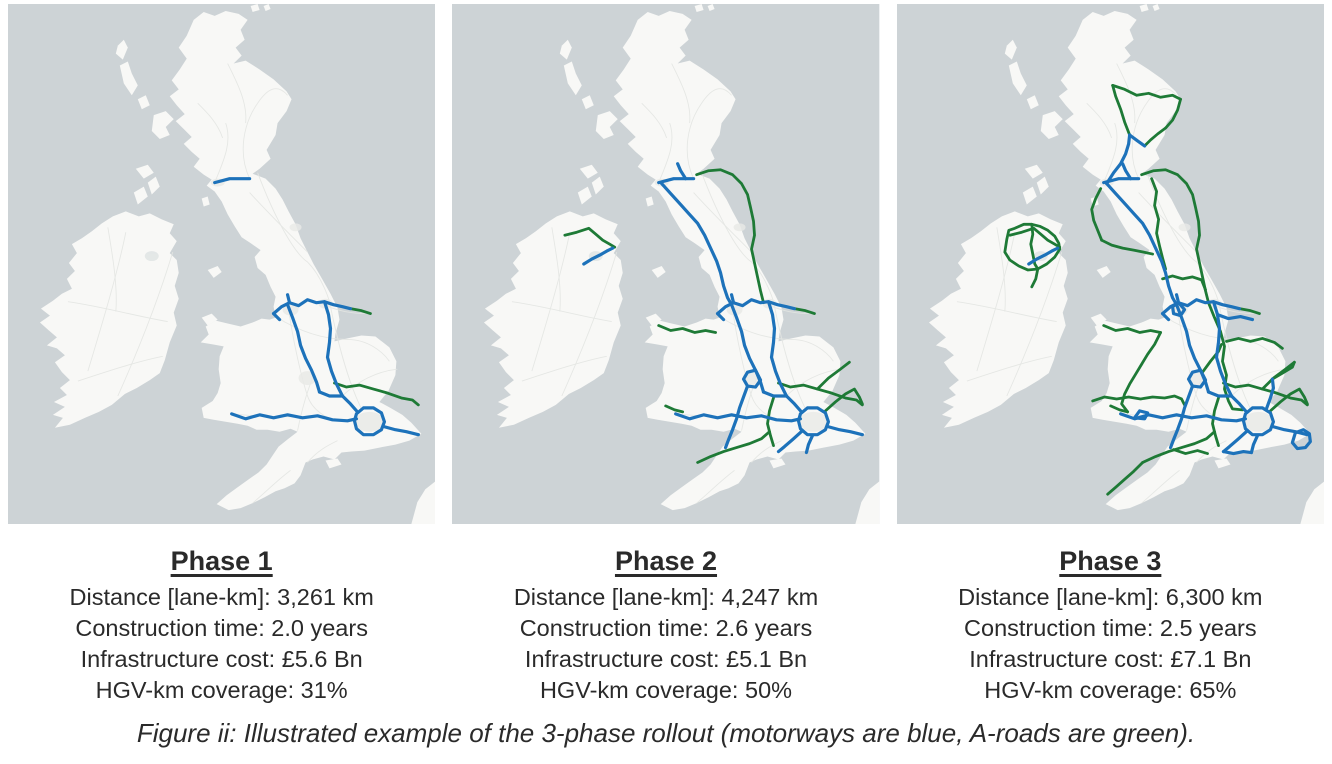  I want to click on stat-line: HGV-km coverage: 50%, so click(666, 690).